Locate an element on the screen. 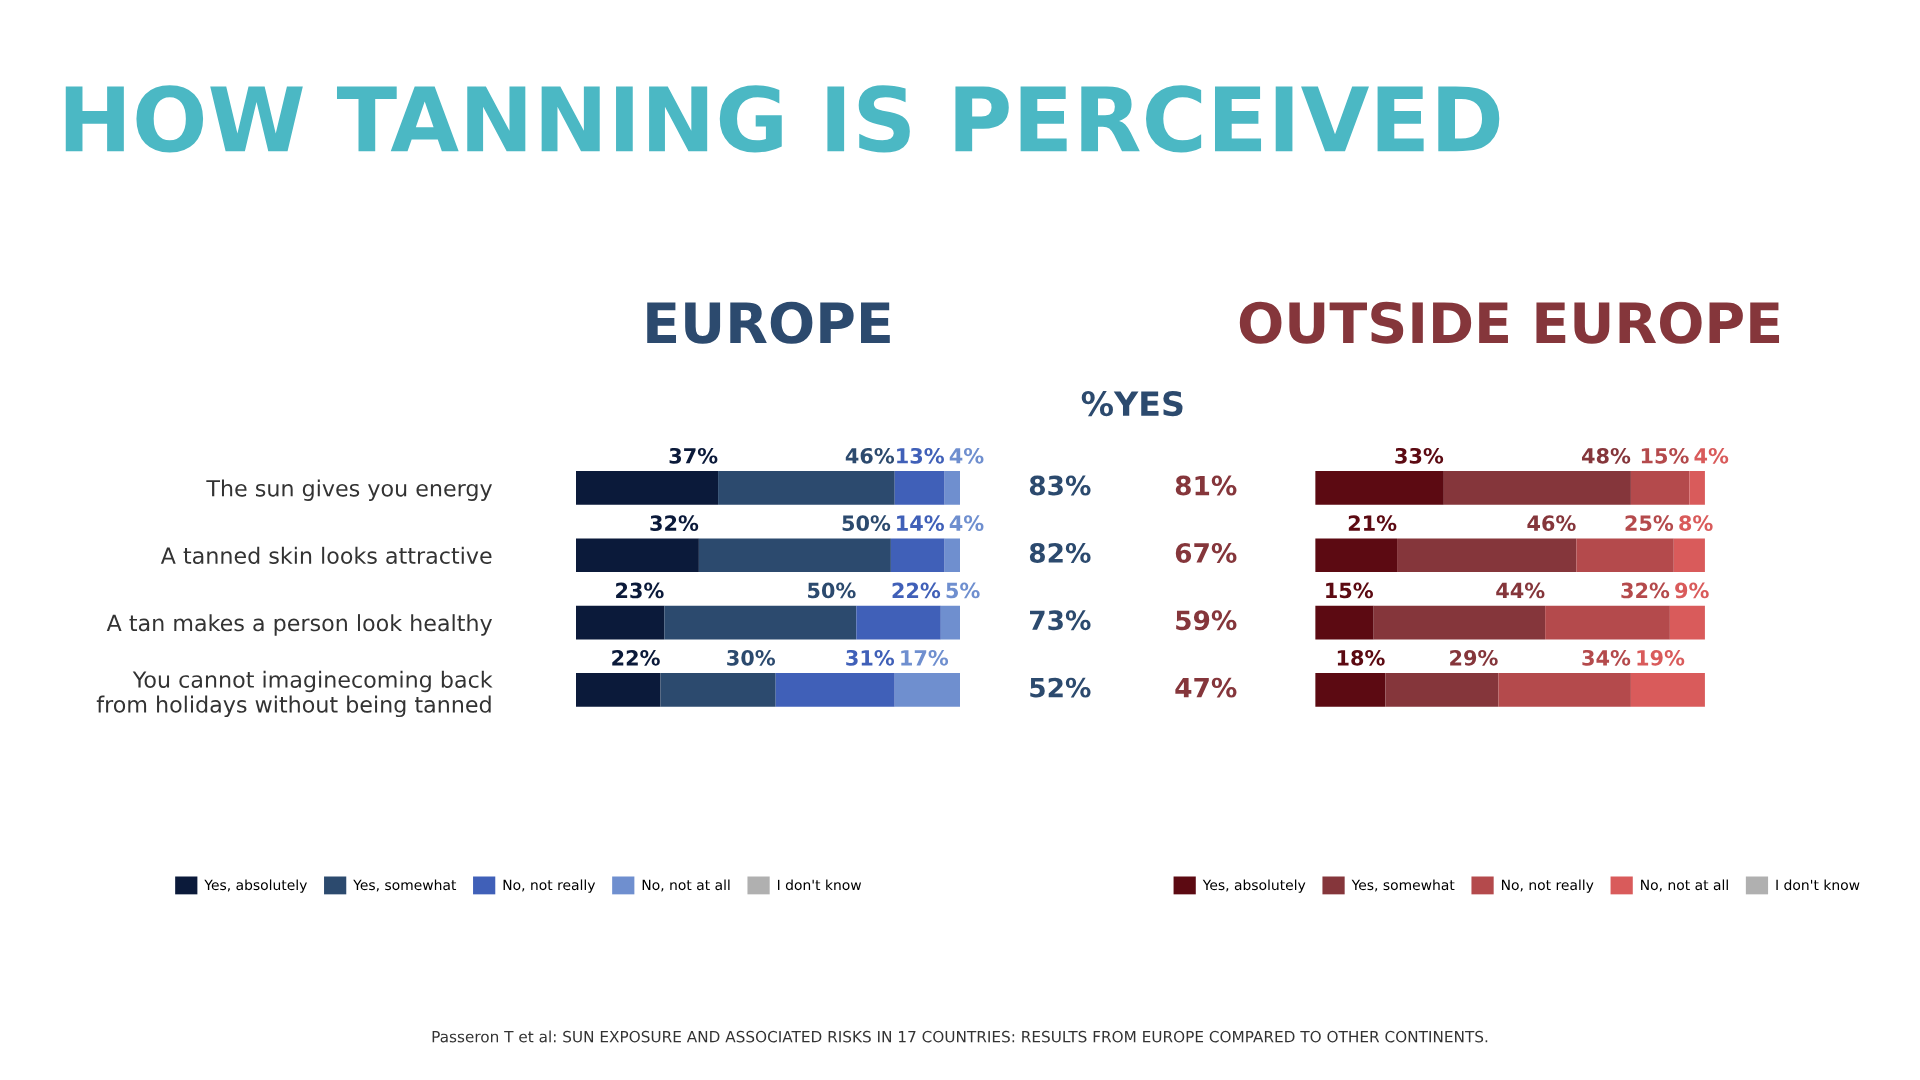 This screenshot has height=1080, width=1920. text: 59% is located at coordinates (1206, 620).